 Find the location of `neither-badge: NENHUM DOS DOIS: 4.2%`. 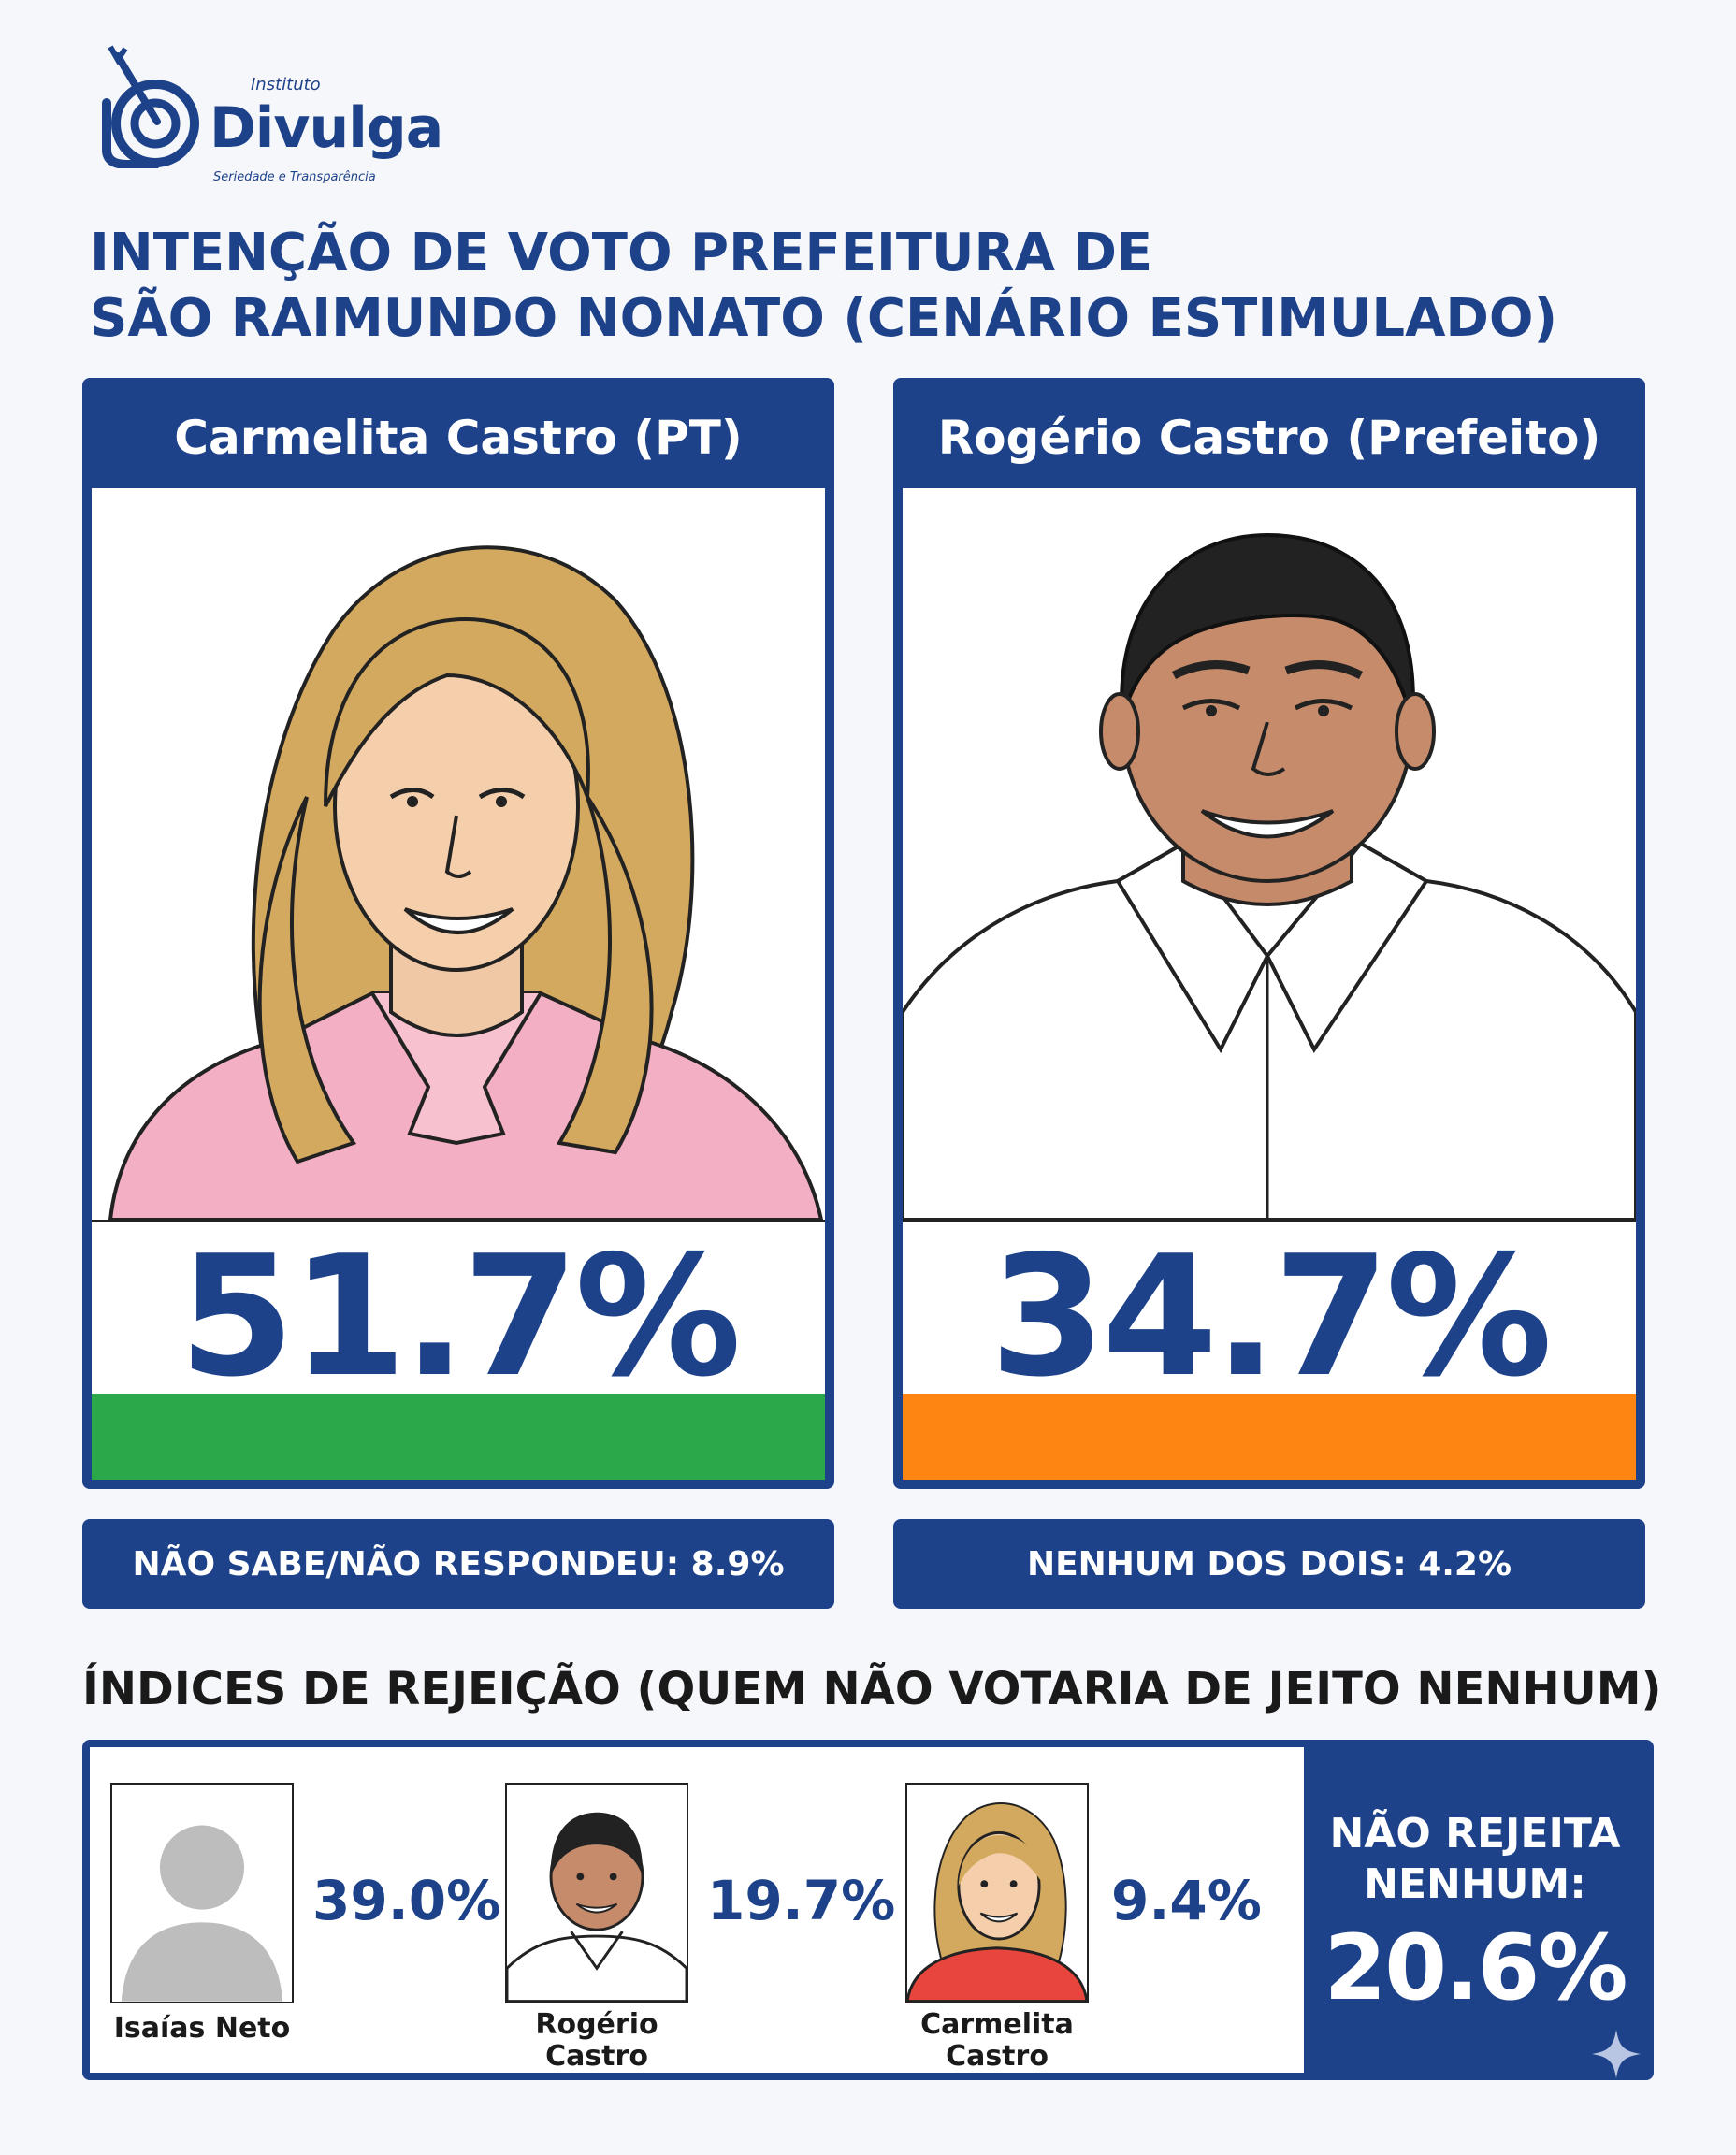

neither-badge: NENHUM DOS DOIS: 4.2% is located at coordinates (1269, 1564).